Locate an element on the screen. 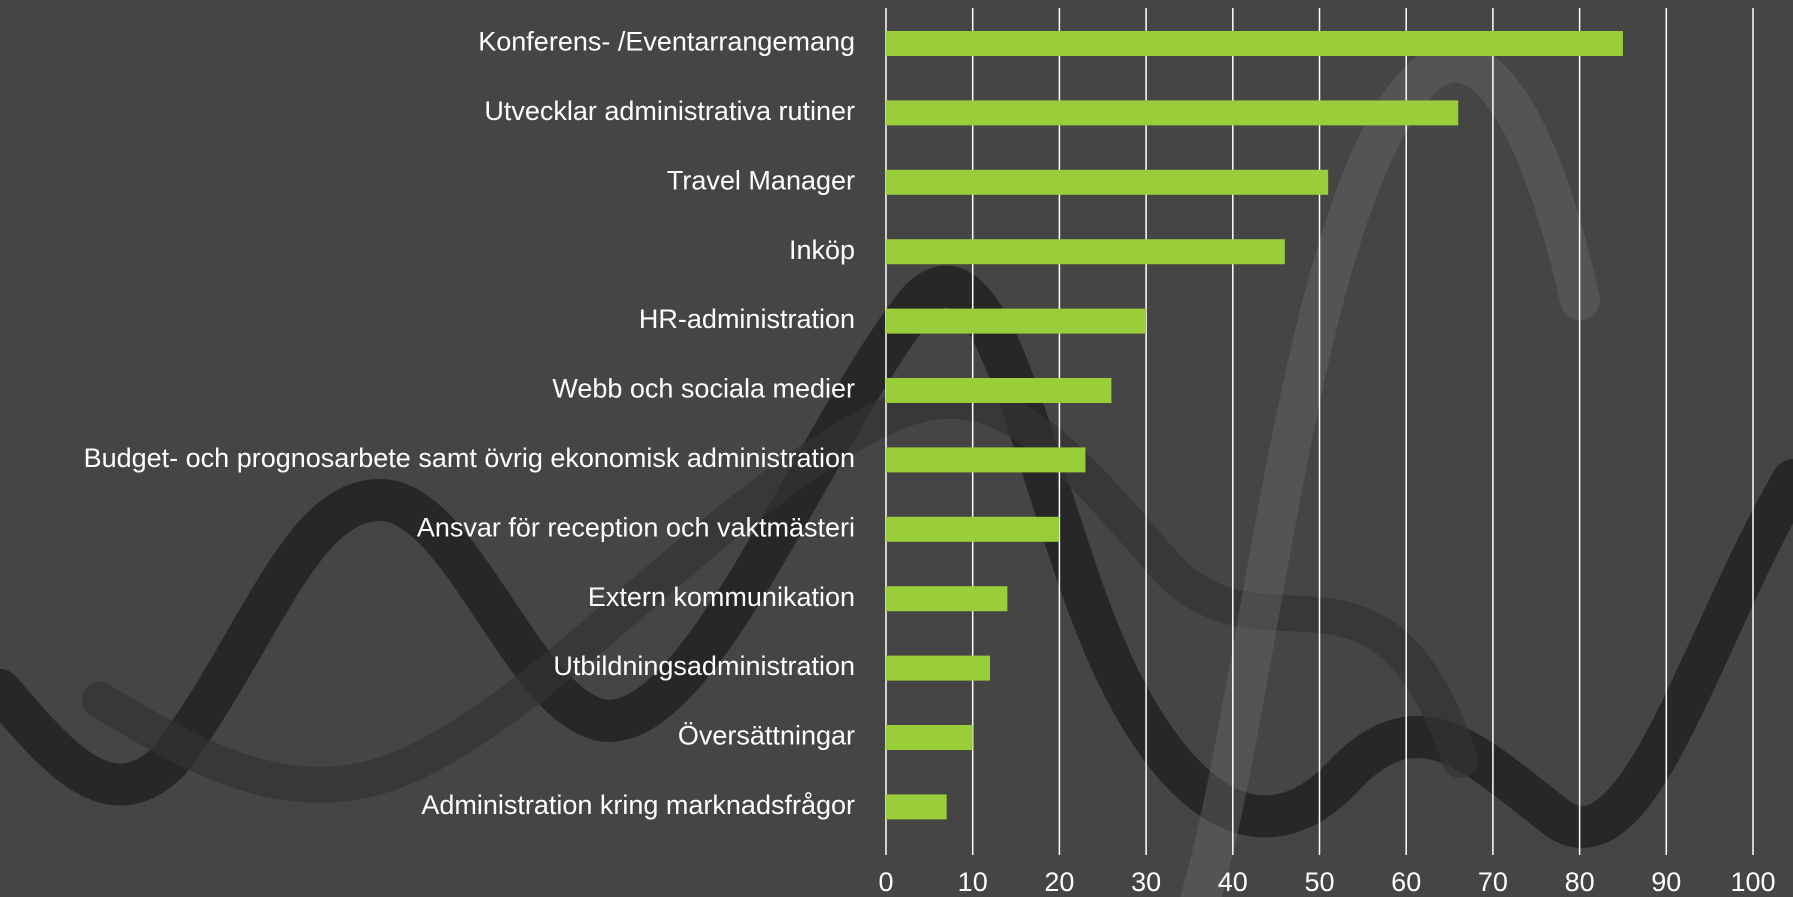 Image resolution: width=1793 pixels, height=897 pixels. y-tick-label: Utbildningsadministration is located at coordinates (704, 666).